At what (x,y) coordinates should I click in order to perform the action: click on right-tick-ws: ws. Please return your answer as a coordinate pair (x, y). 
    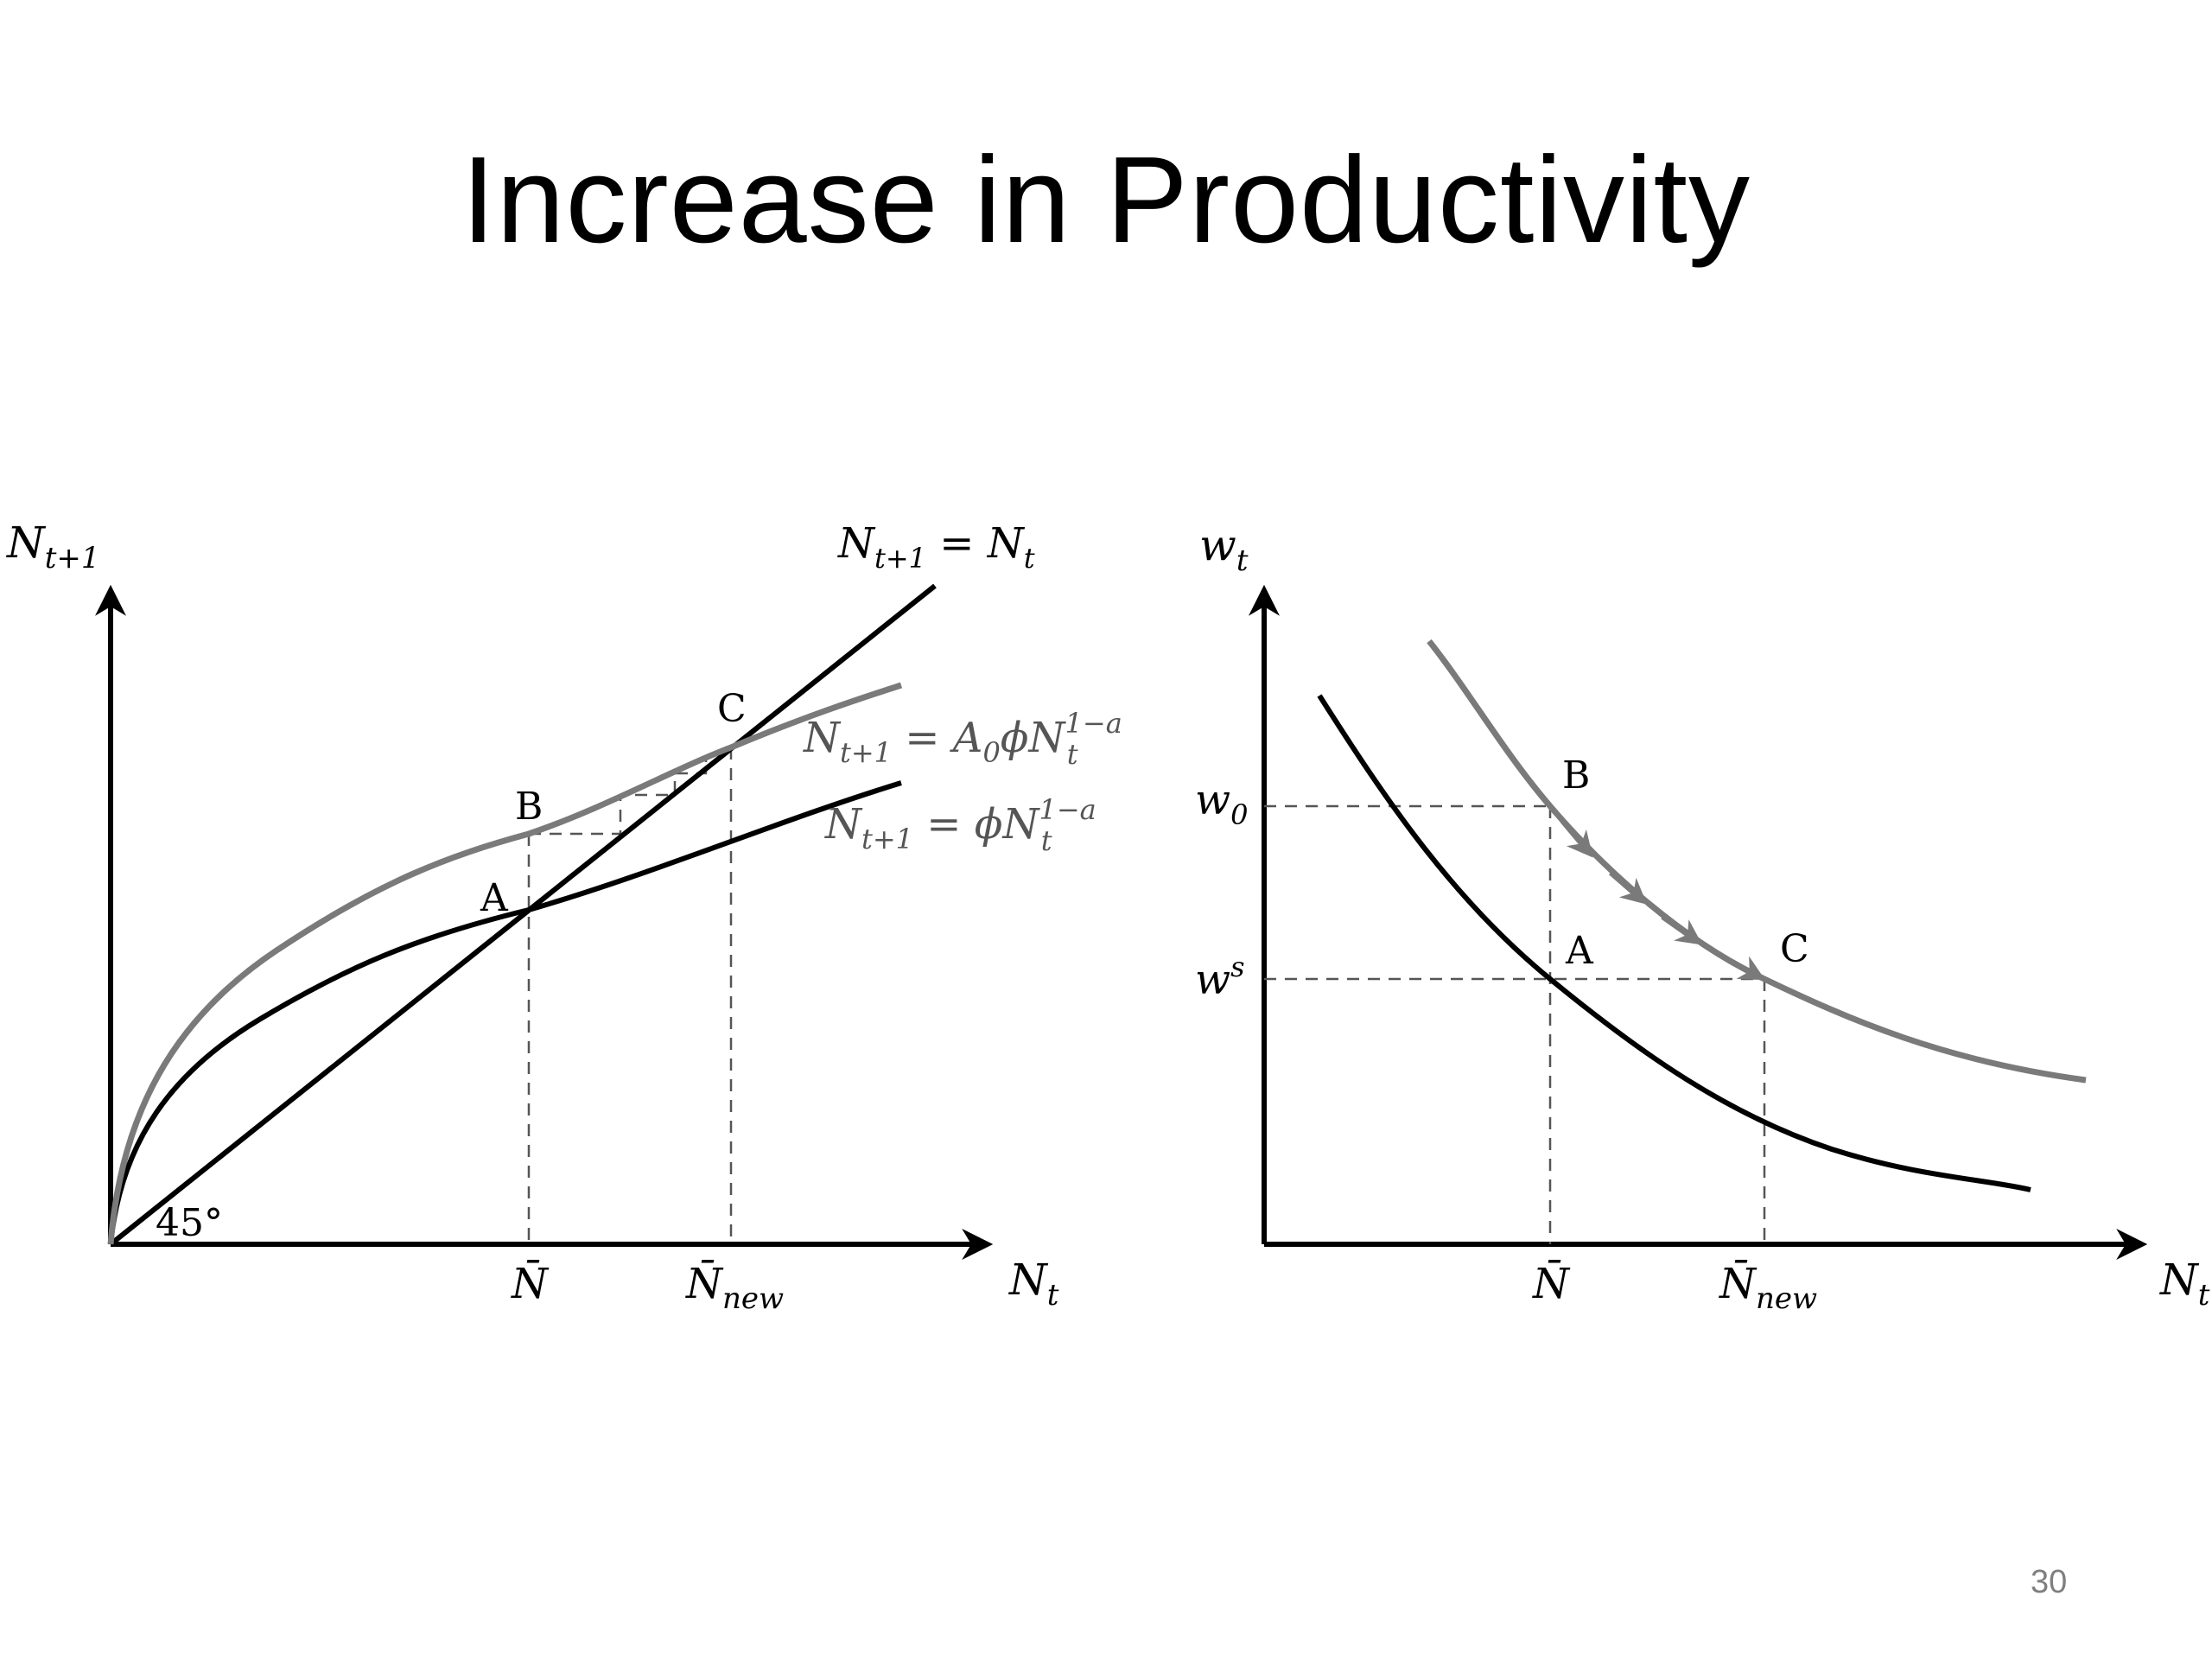
    Looking at the image, I should click on (1220, 977).